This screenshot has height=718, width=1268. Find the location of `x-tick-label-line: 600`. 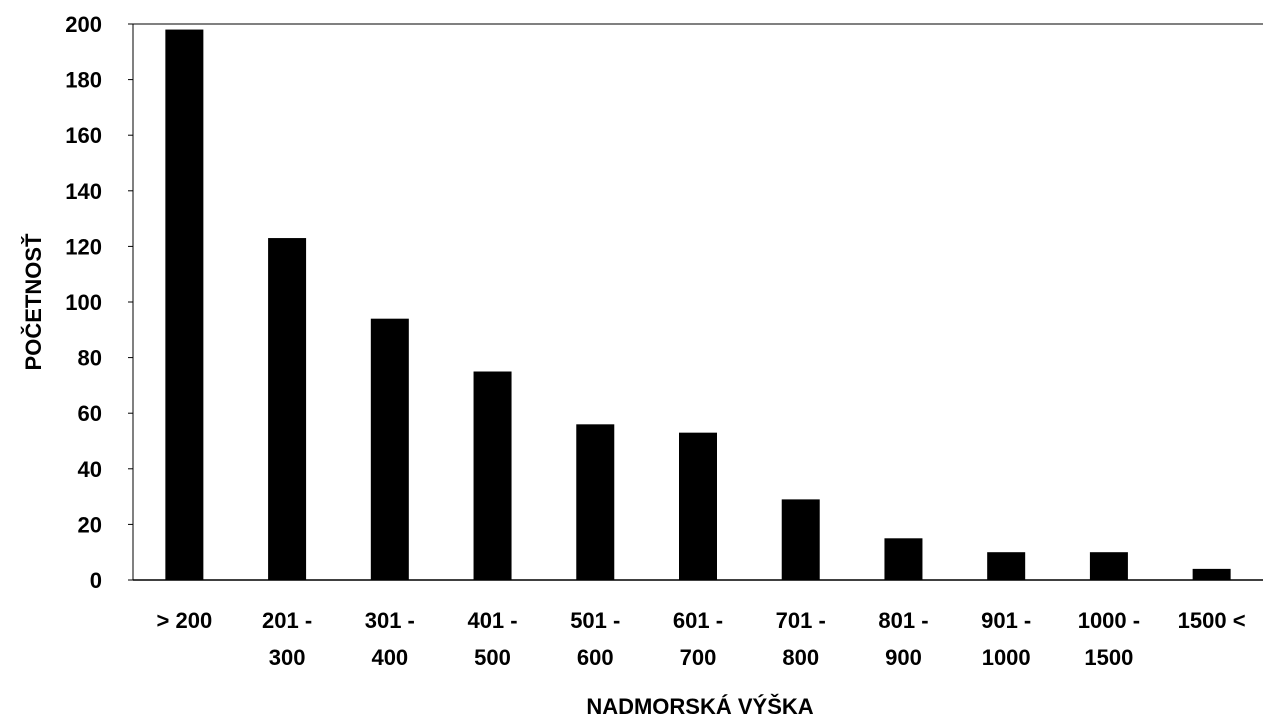

x-tick-label-line: 600 is located at coordinates (595, 657).